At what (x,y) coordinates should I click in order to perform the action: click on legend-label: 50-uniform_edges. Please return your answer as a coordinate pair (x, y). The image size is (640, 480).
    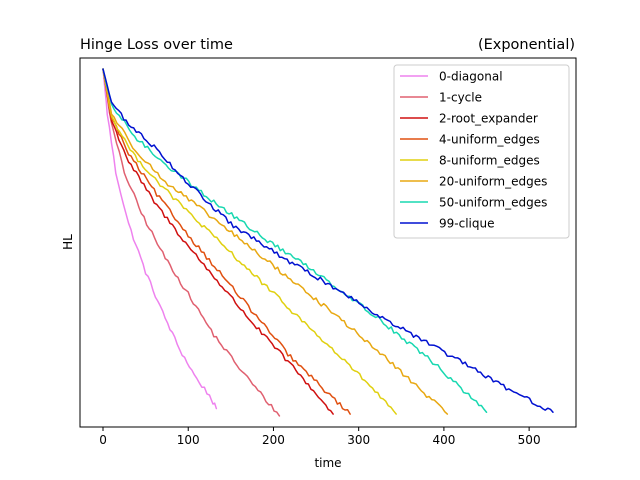
    Looking at the image, I should click on (493, 203).